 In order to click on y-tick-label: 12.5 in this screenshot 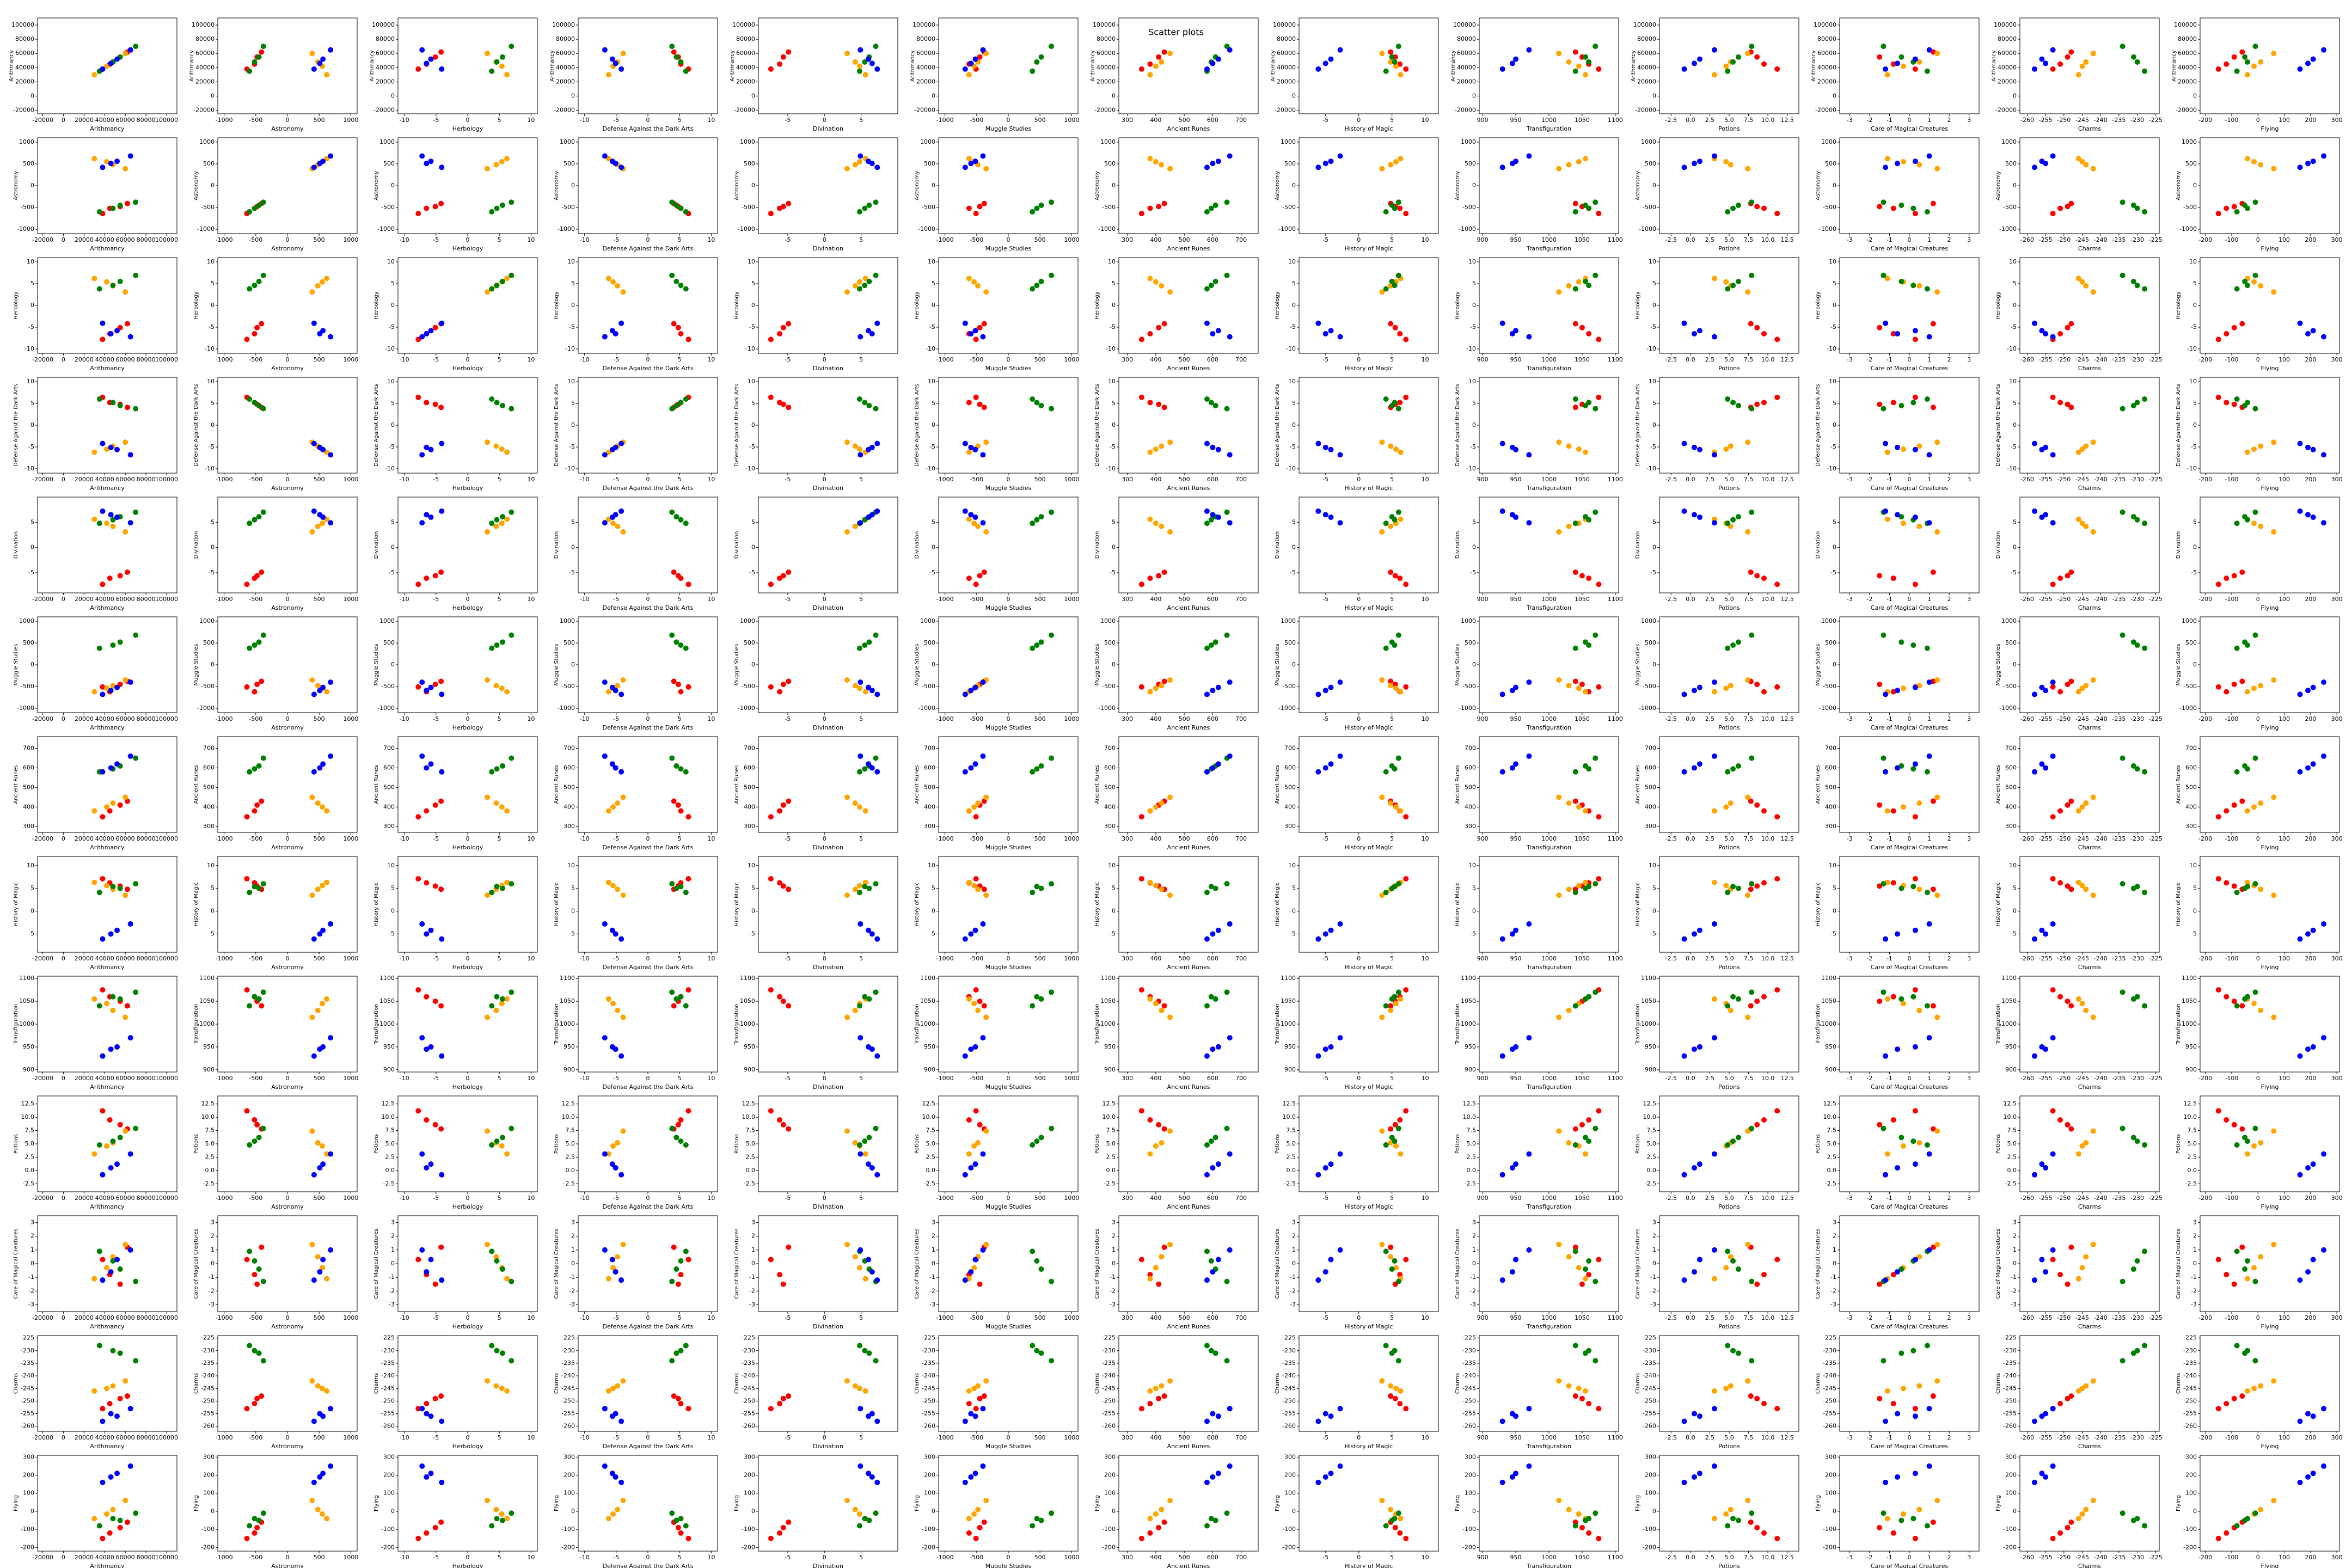, I will do `click(749, 1103)`.